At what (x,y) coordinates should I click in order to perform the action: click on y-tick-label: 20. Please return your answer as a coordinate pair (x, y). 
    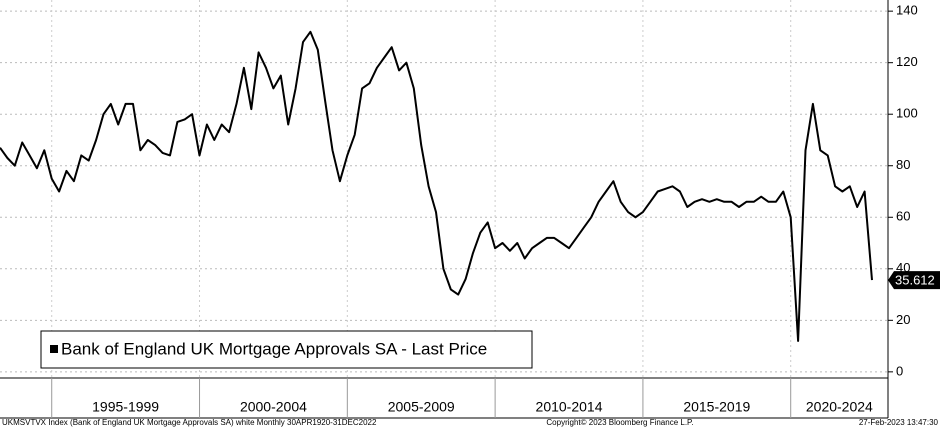
    Looking at the image, I should click on (903, 319).